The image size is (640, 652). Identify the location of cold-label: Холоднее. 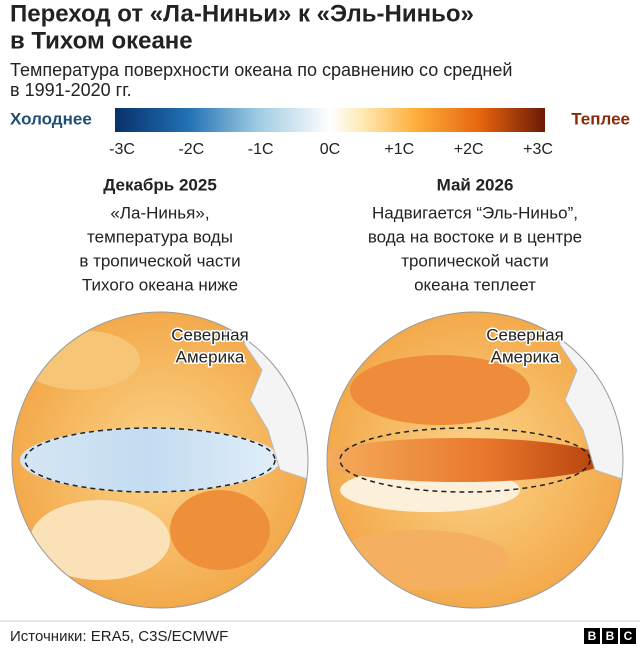
(51, 118).